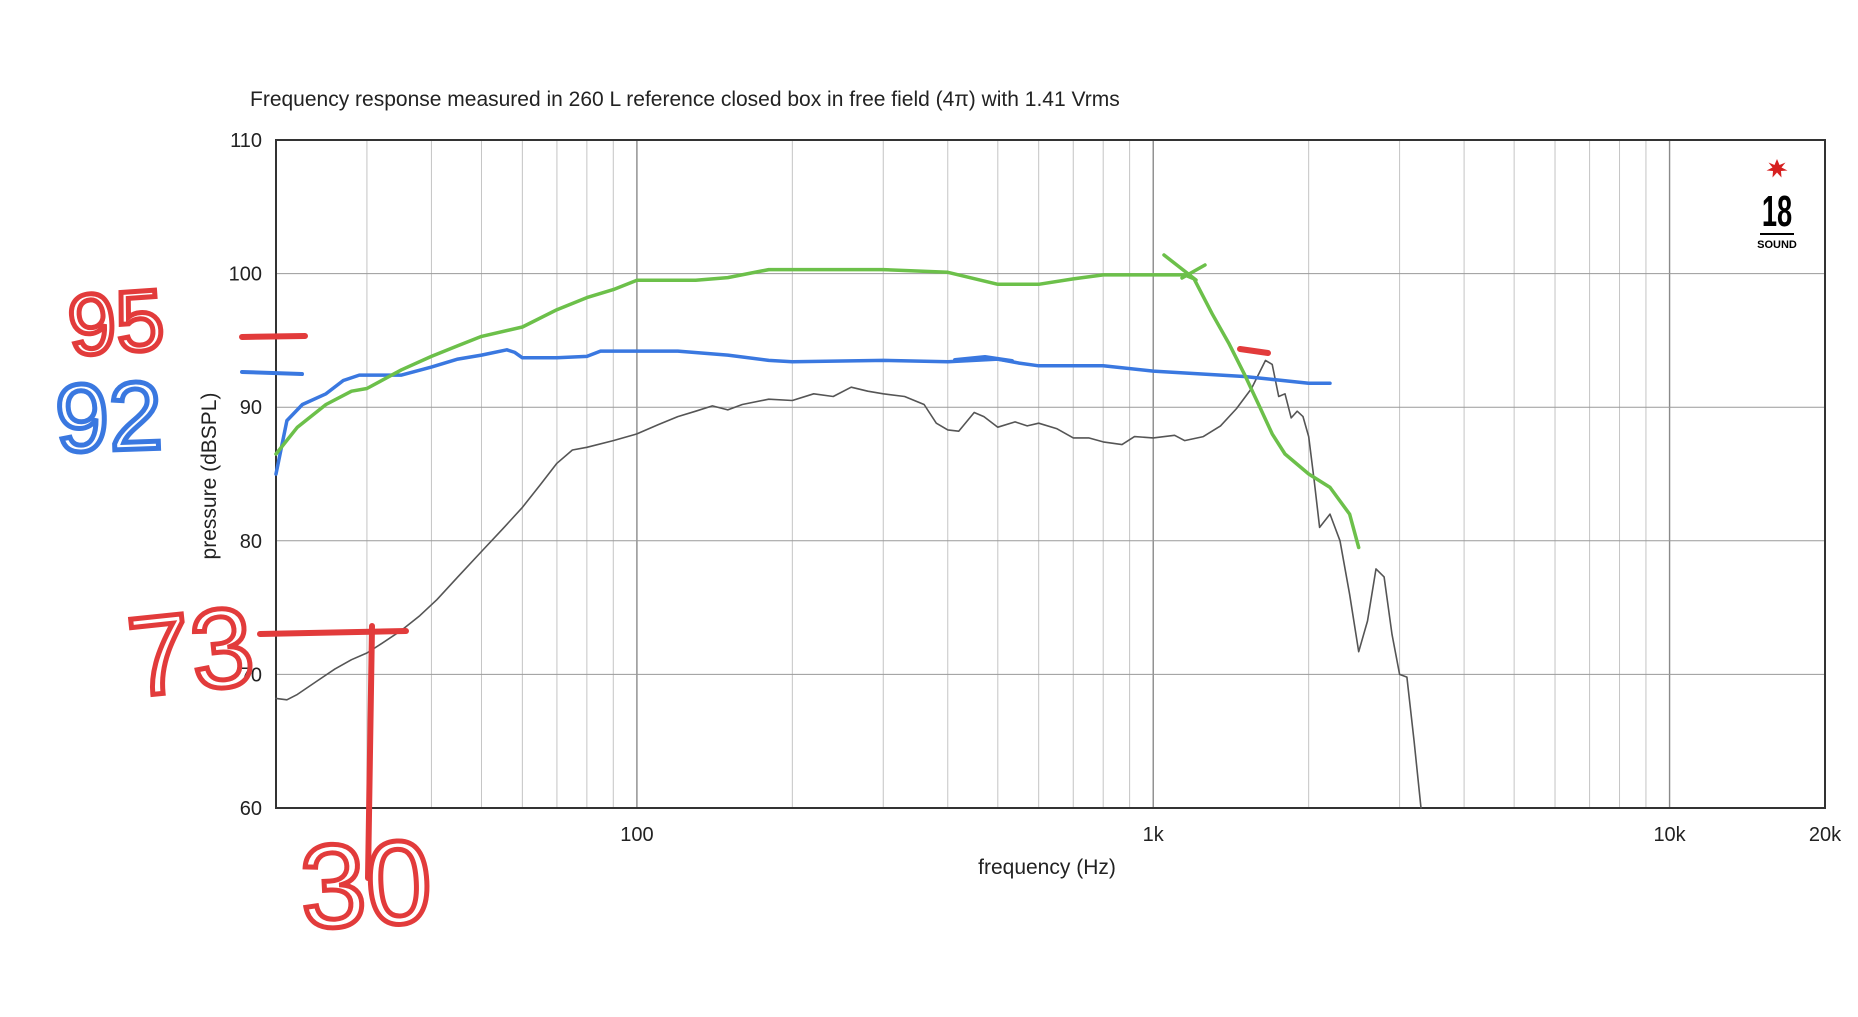 The height and width of the screenshot is (1017, 1858). Describe the element at coordinates (1777, 168) in the screenshot. I see `star-icon` at that location.